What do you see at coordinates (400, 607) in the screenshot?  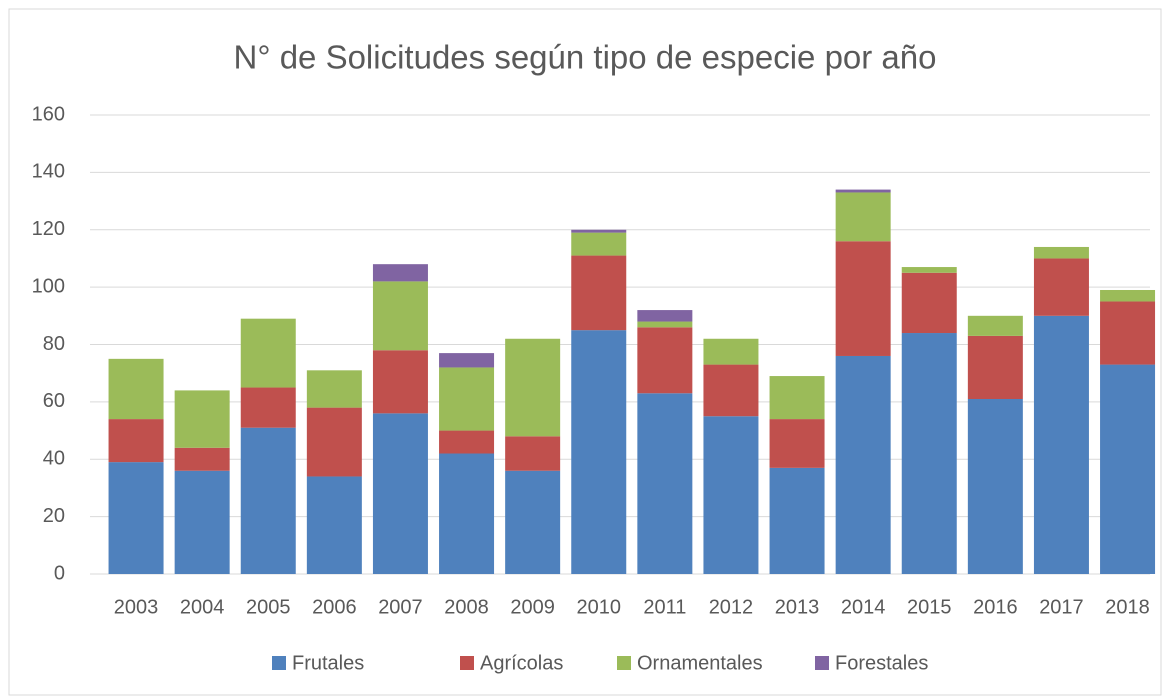 I see `x-tick-label: 2007` at bounding box center [400, 607].